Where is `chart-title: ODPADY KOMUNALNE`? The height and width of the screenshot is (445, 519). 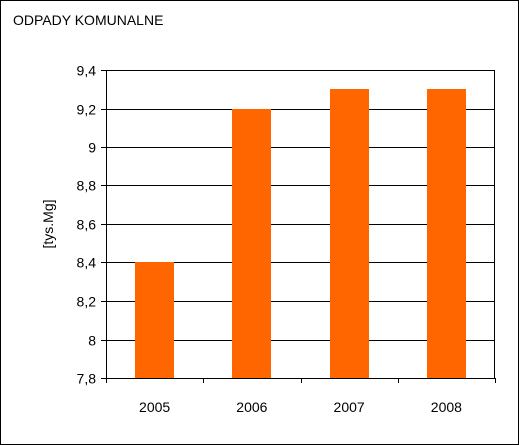 chart-title: ODPADY KOMUNALNE is located at coordinates (88, 20).